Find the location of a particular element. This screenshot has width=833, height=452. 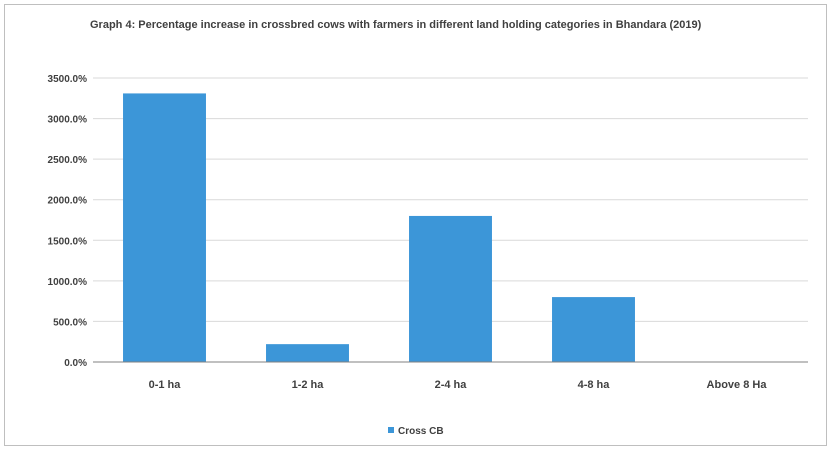

y-tick-label: 3000.0% is located at coordinates (68, 120).